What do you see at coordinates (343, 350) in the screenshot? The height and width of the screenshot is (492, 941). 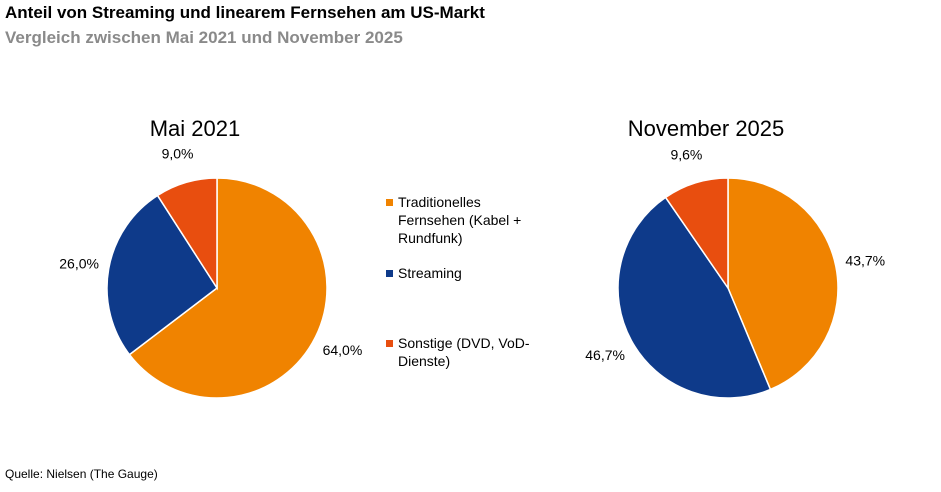 I see `data-label: 64,0%` at bounding box center [343, 350].